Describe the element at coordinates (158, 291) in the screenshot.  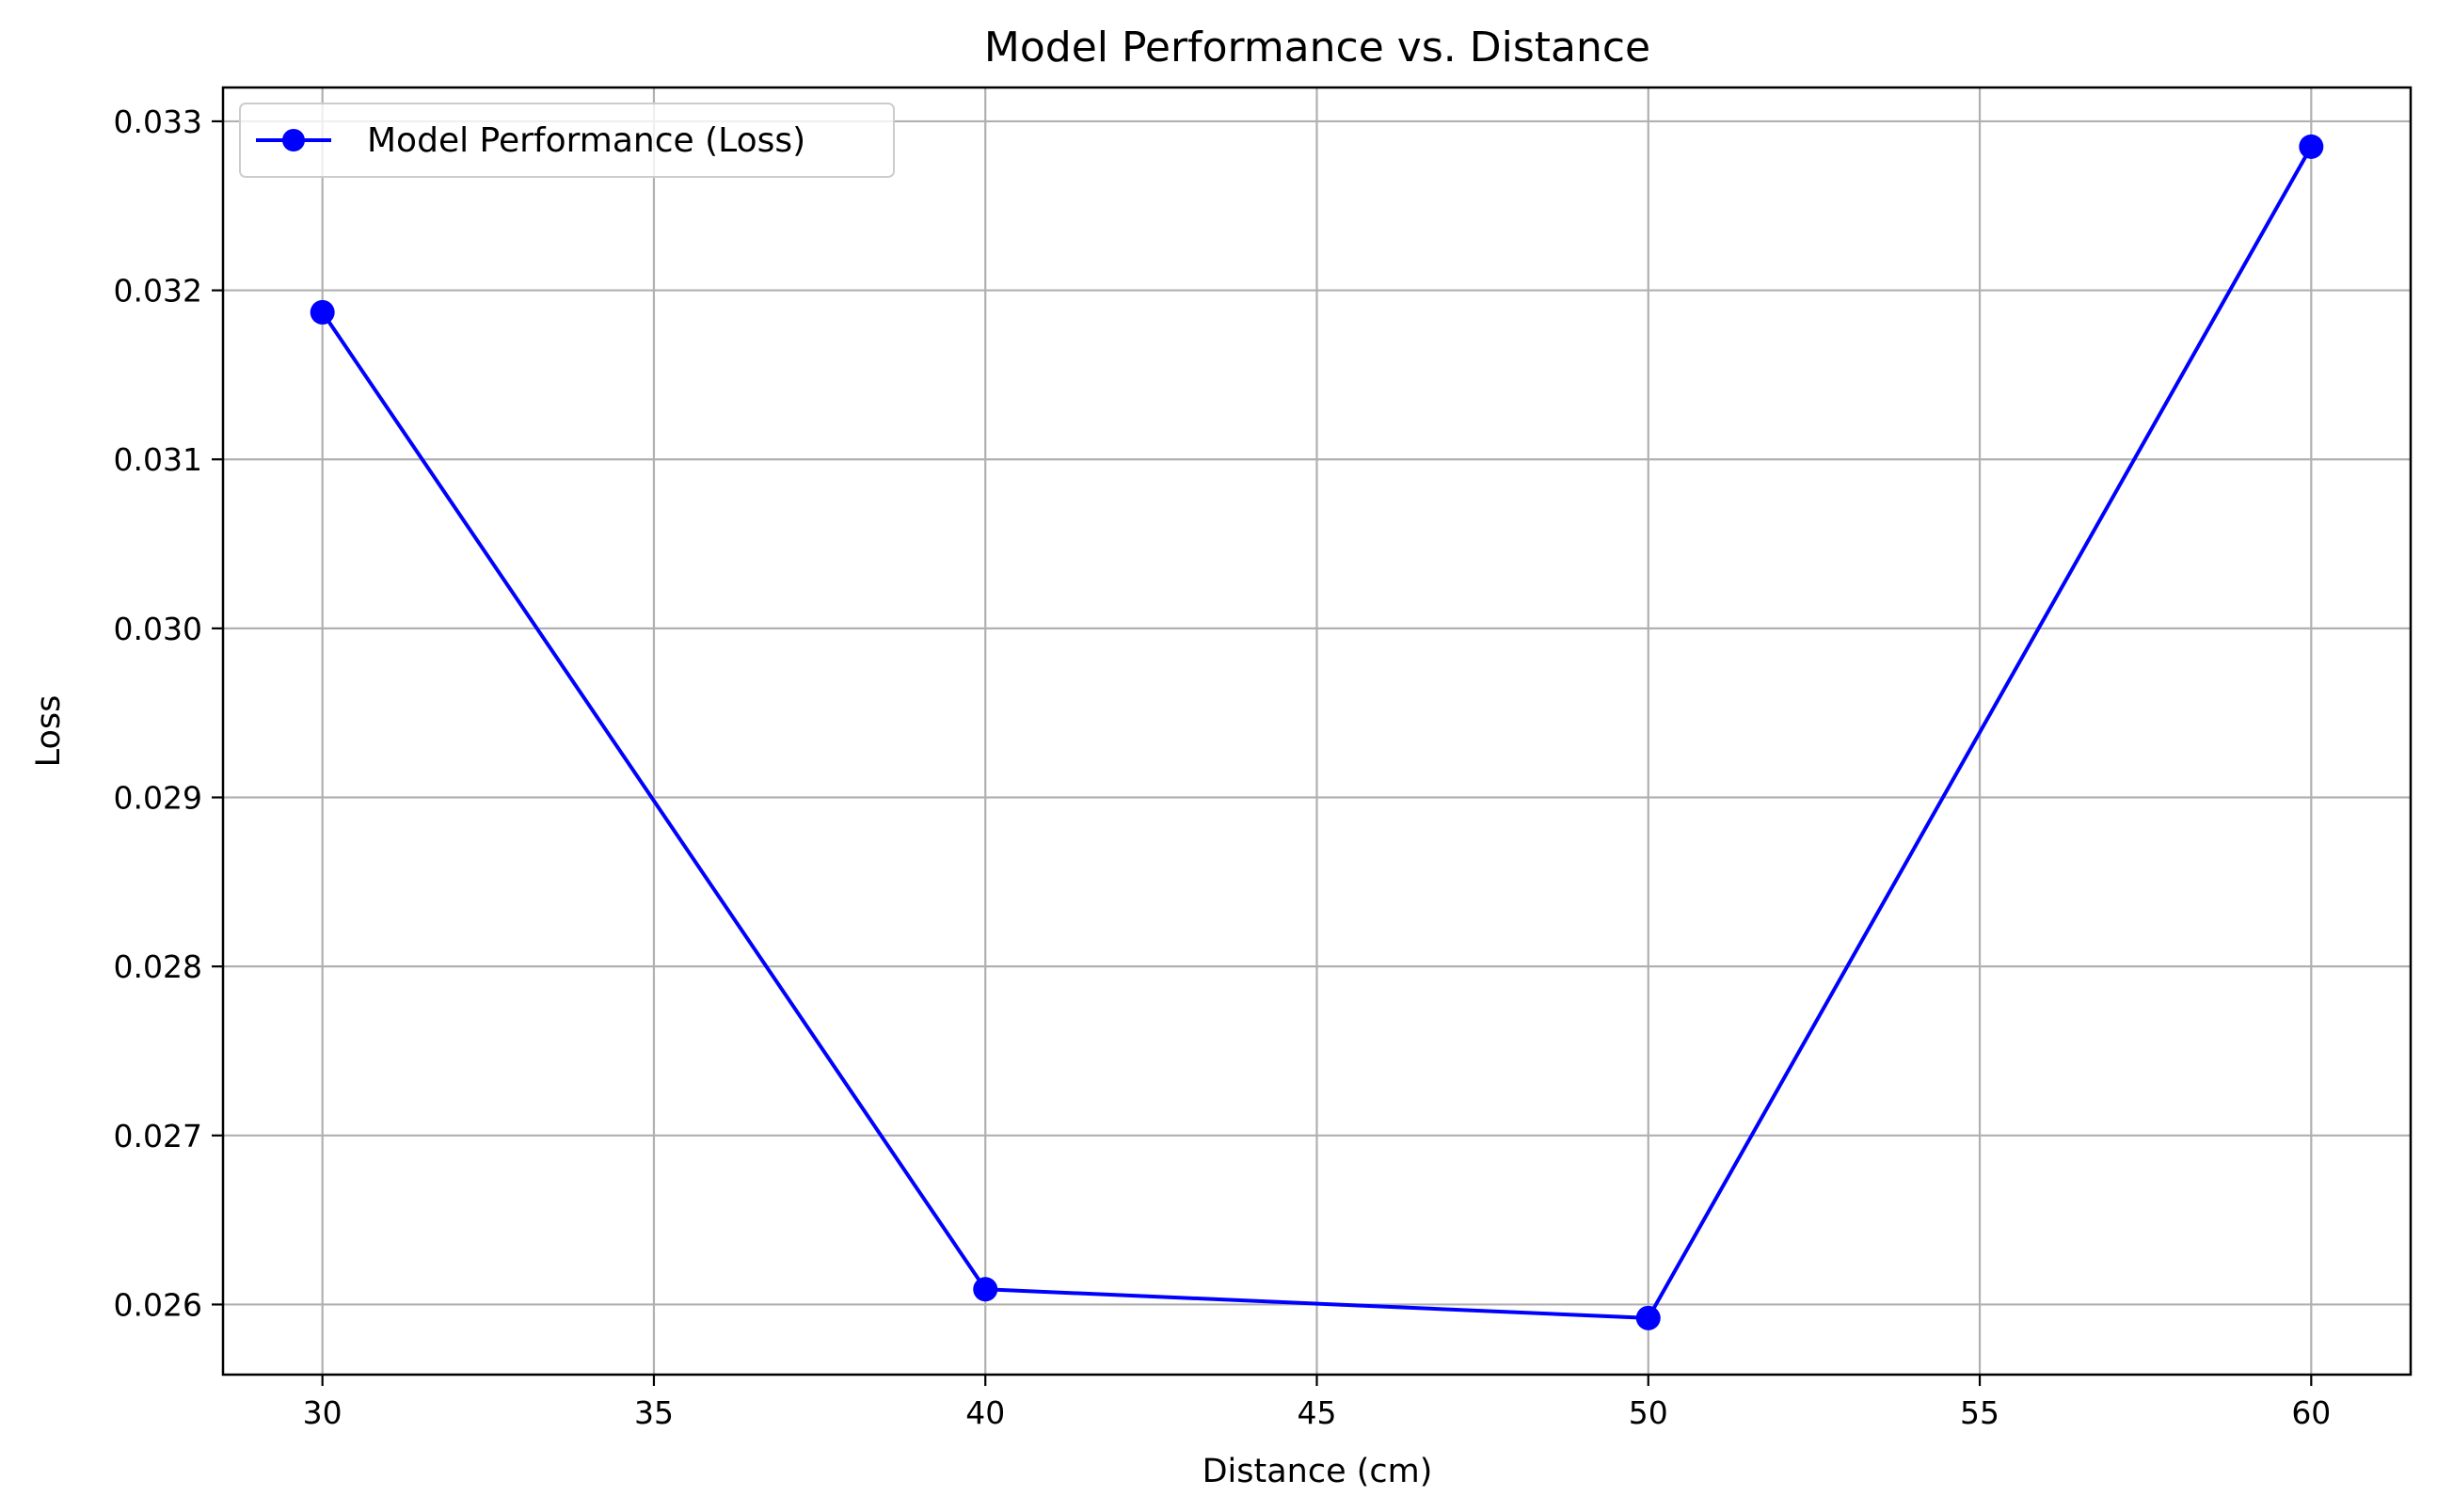
I see `y-tick-label: 0.032` at that location.